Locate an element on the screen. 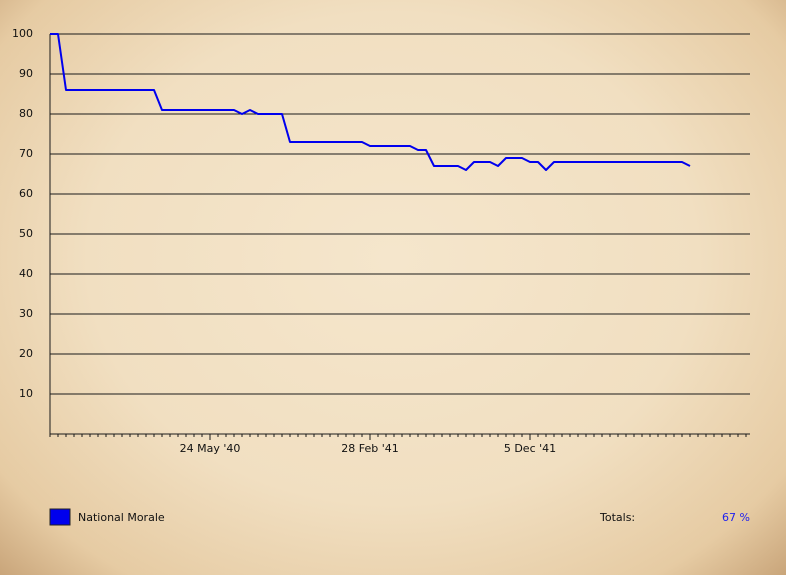 The height and width of the screenshot is (575, 786). x-tick-label: 28 Feb '41 is located at coordinates (370, 448).